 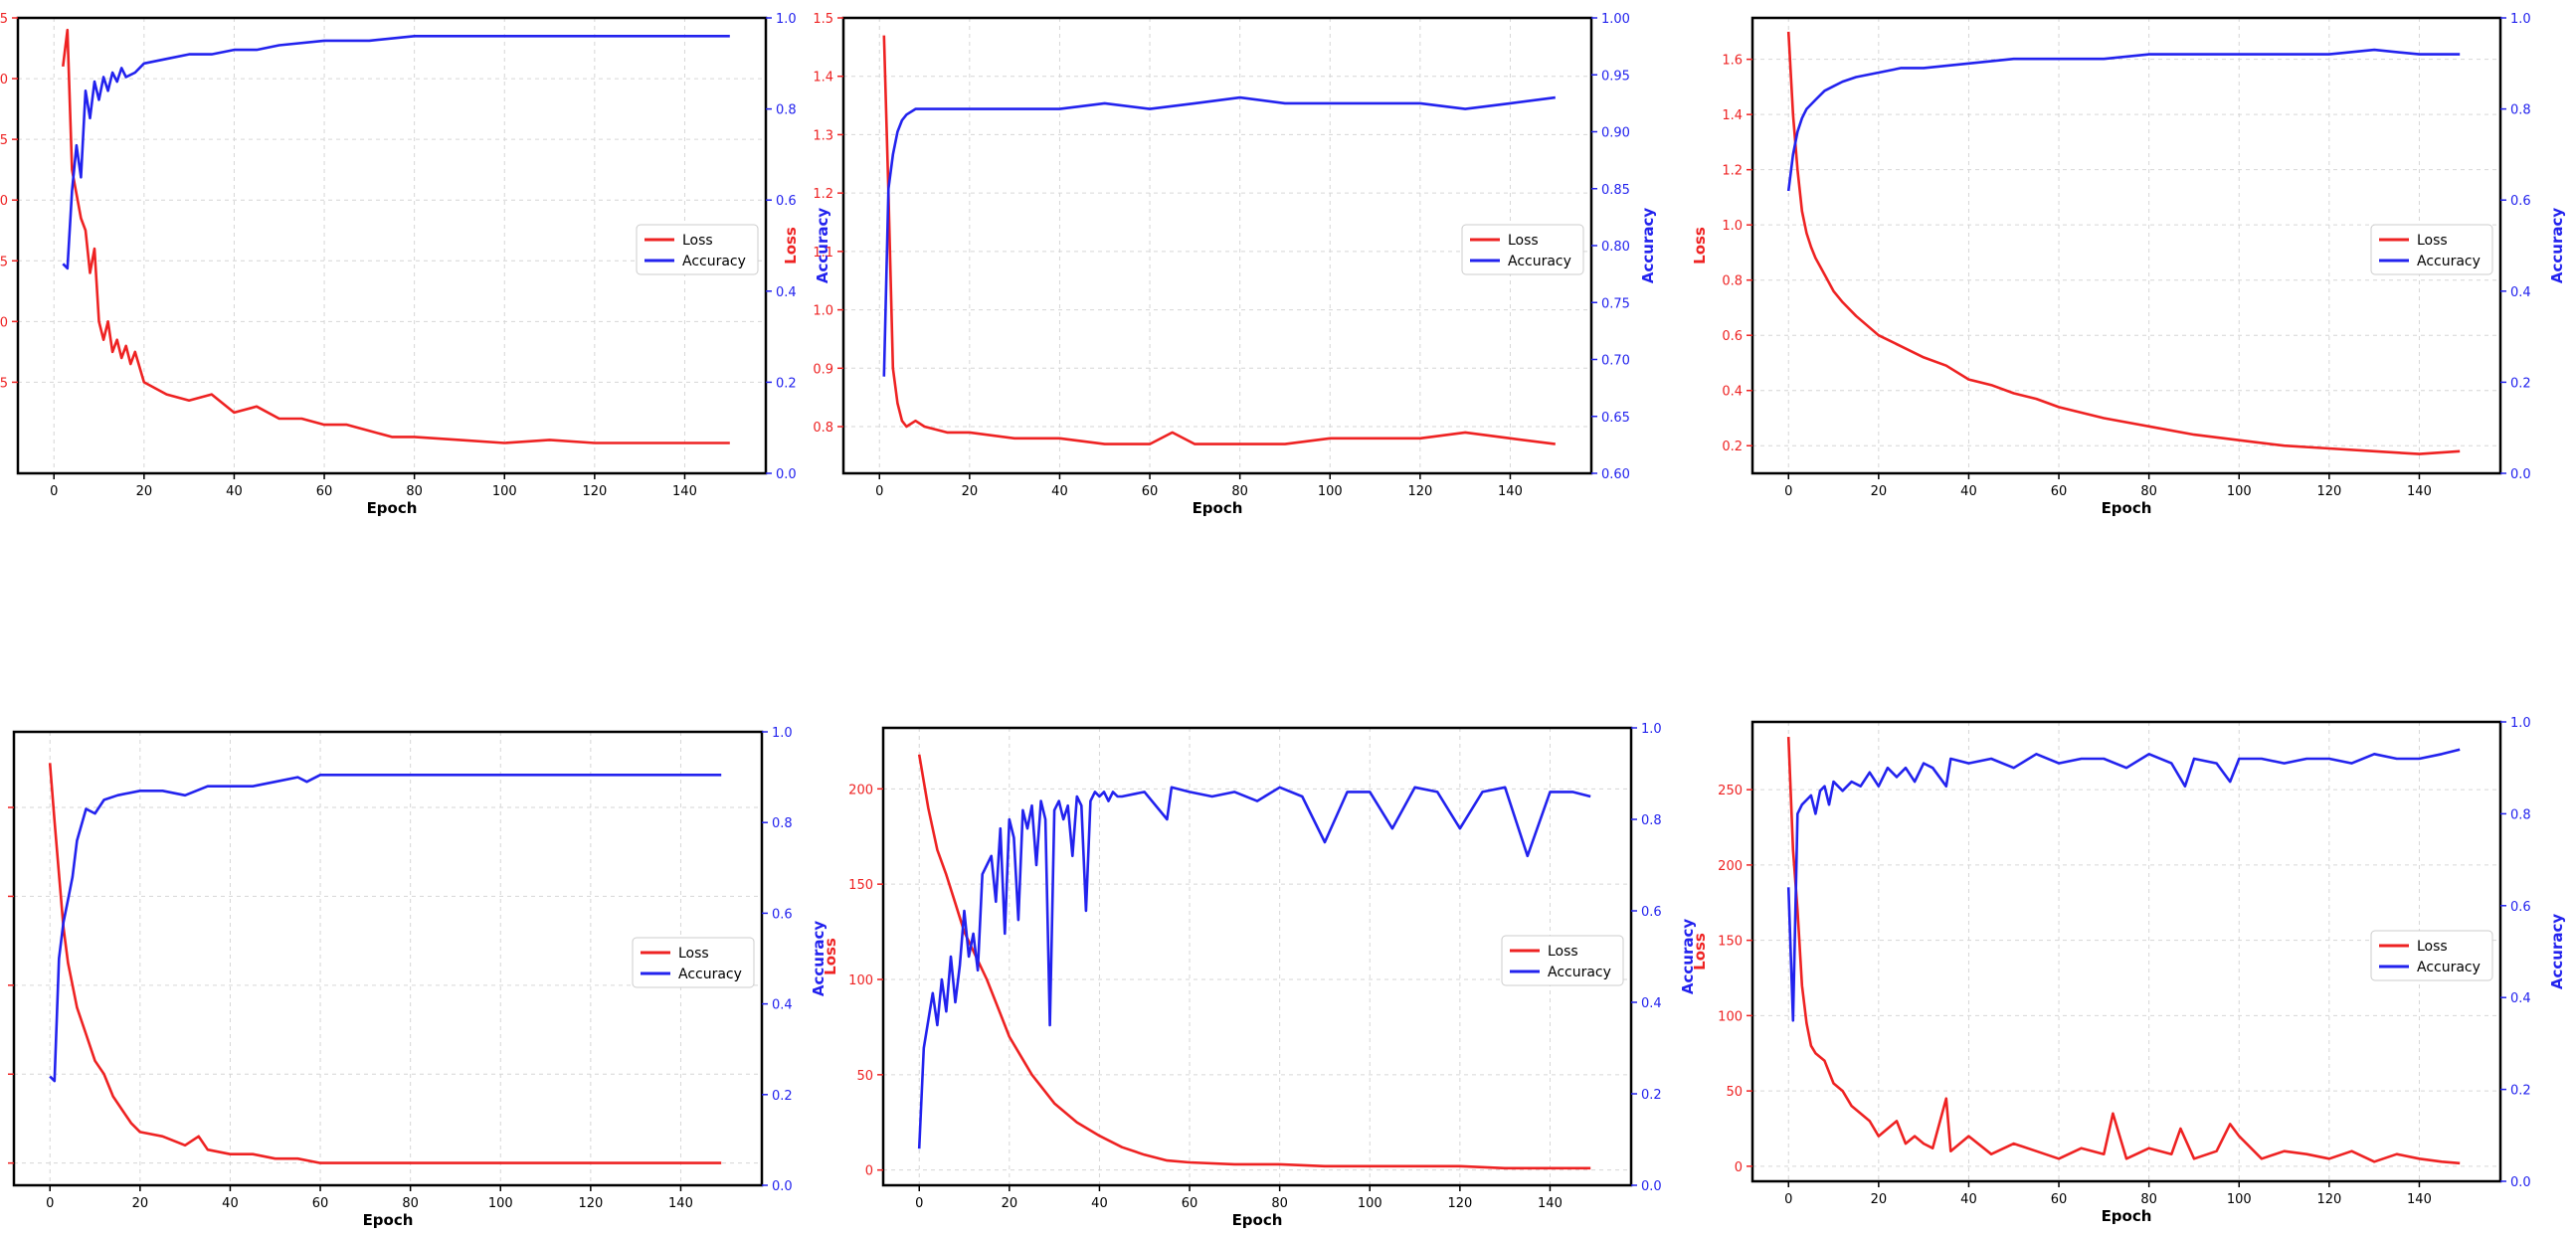 I want to click on y-left-tick-label: 1.4, so click(x=1732, y=115).